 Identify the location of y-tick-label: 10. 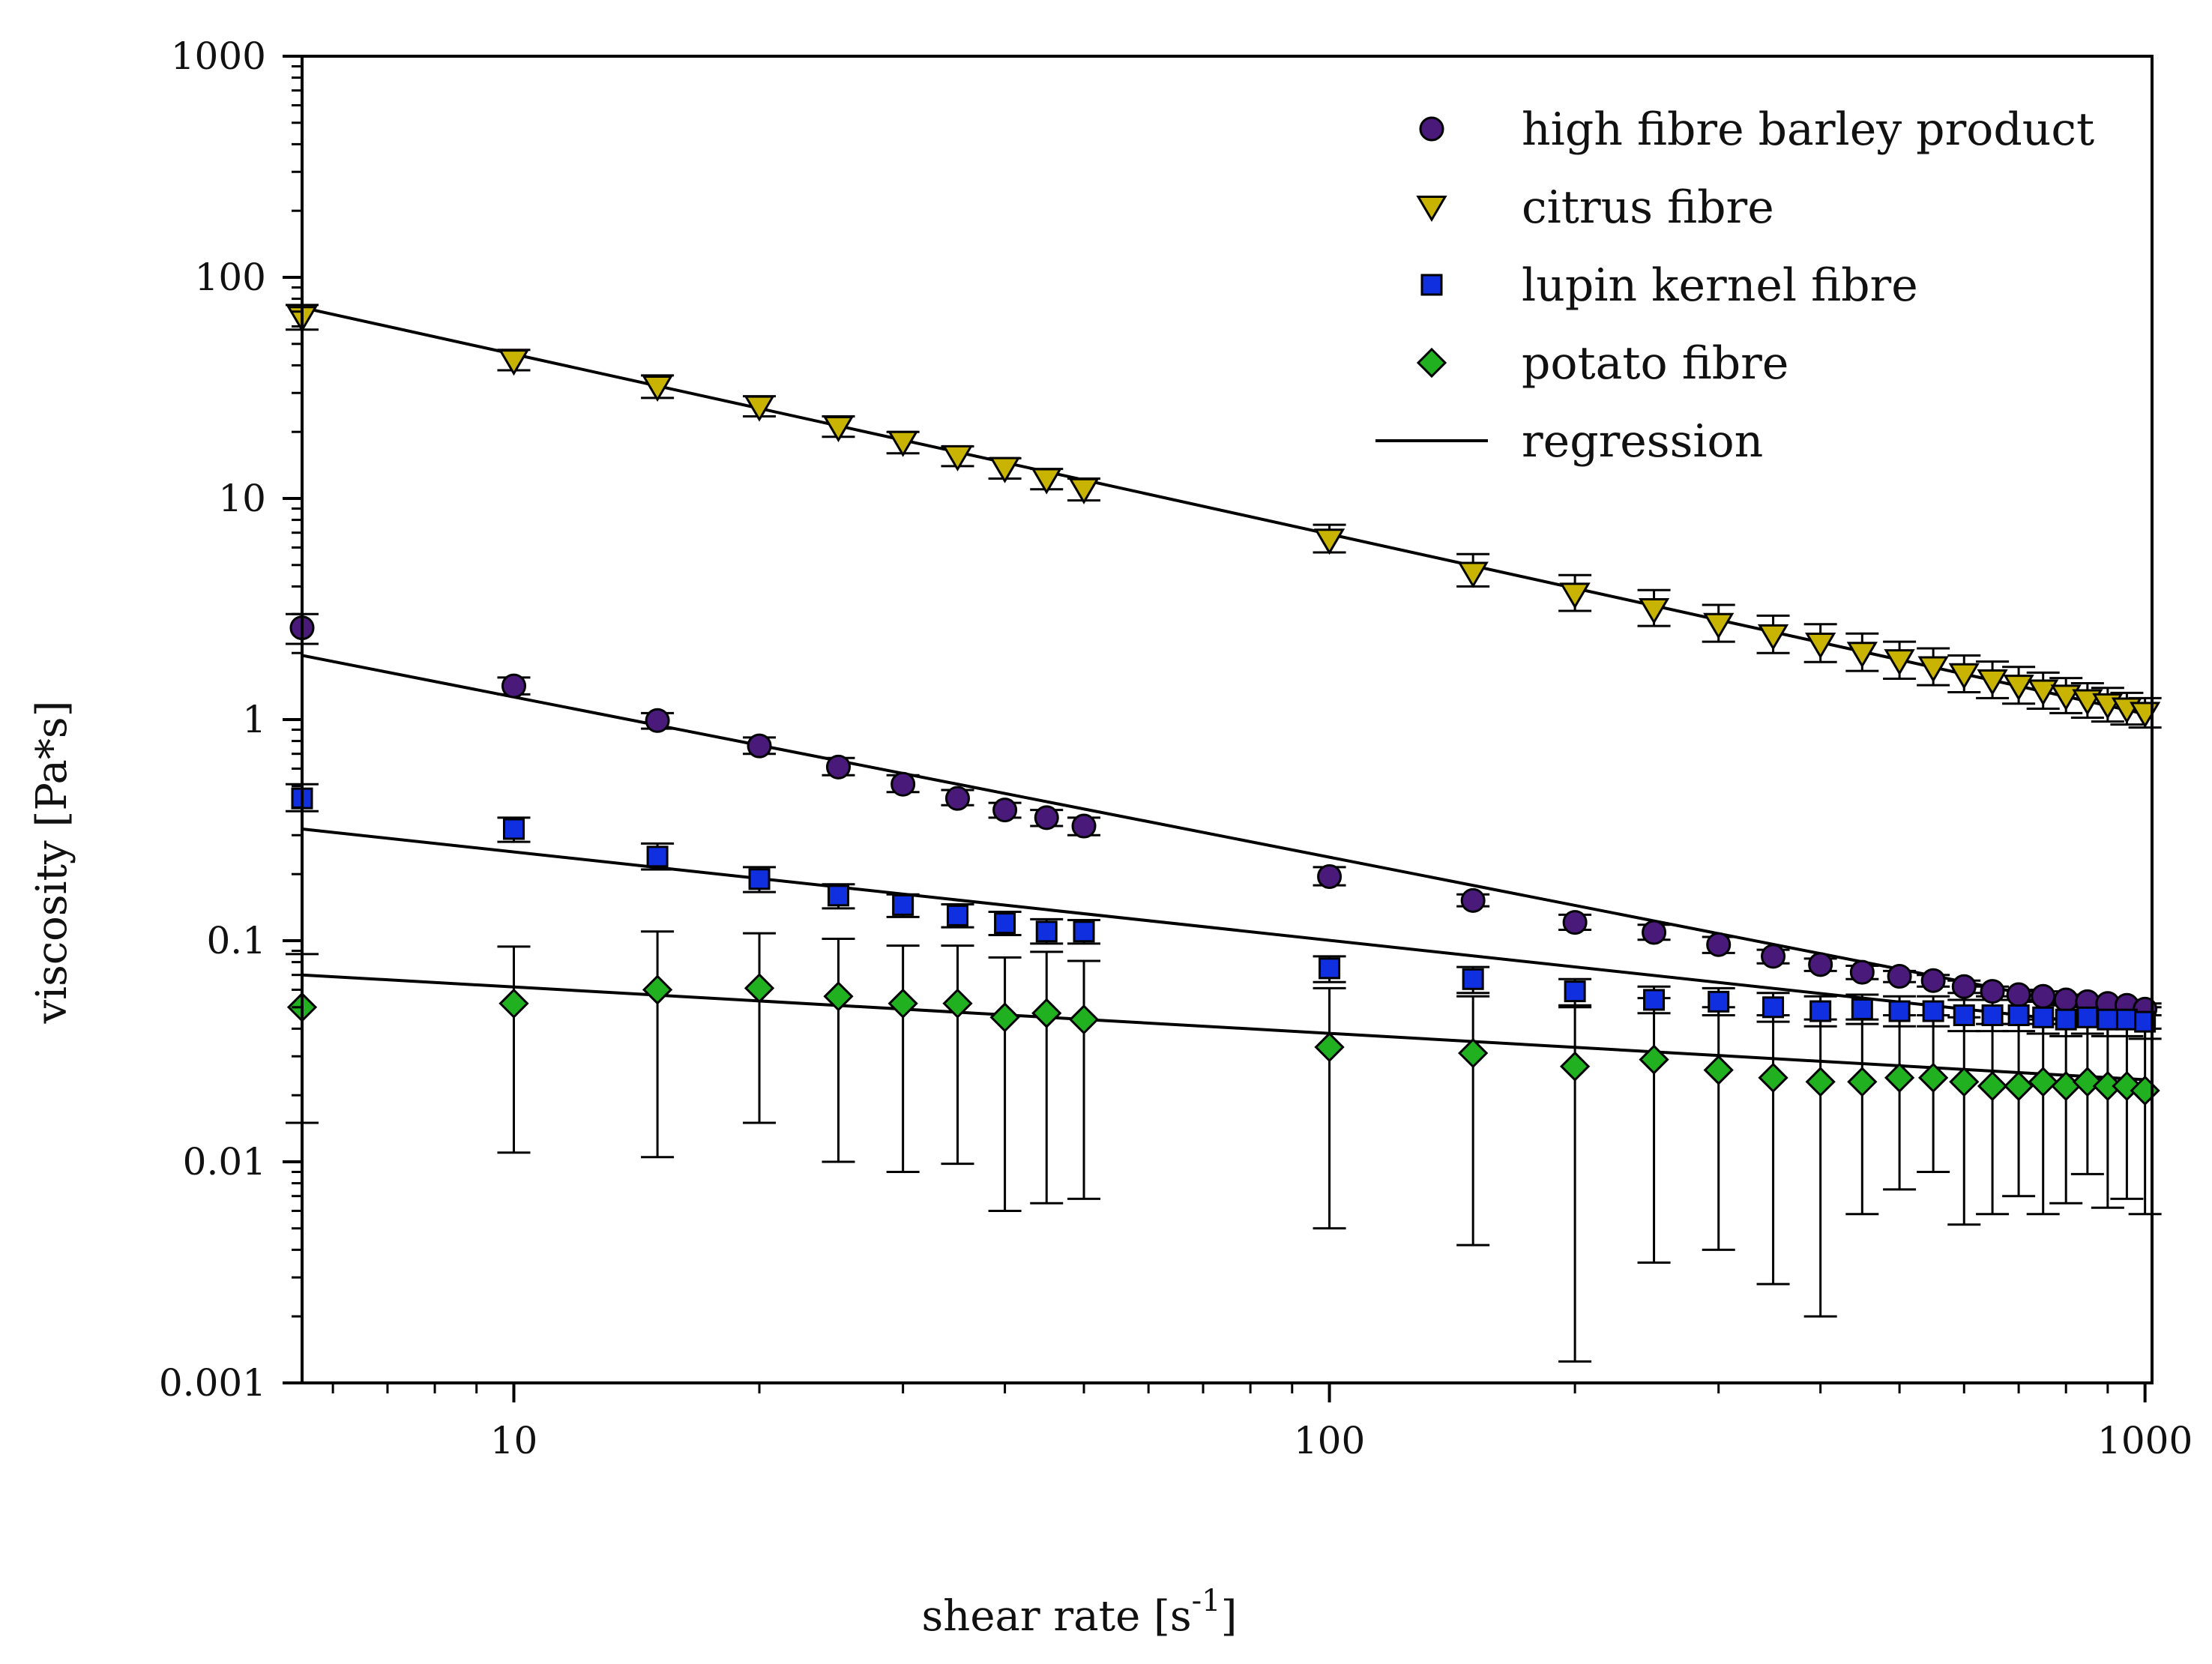
(242, 499).